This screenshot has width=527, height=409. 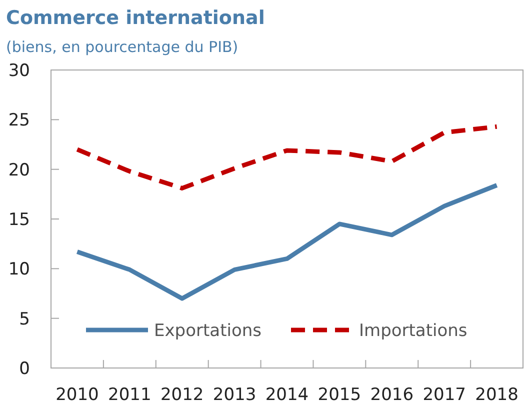 What do you see at coordinates (287, 395) in the screenshot?
I see `x-tick-label: 2014` at bounding box center [287, 395].